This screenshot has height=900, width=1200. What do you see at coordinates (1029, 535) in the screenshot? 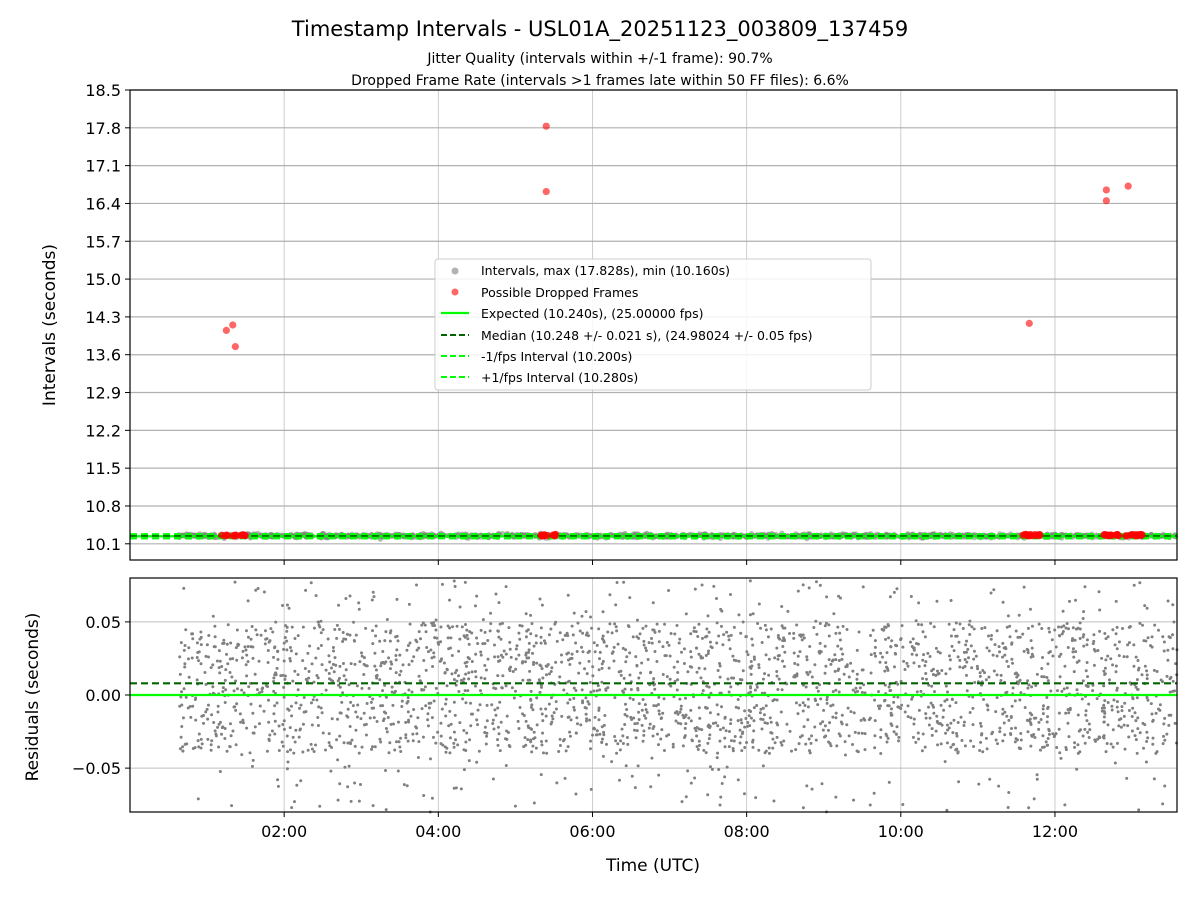
I see `dropped-frame-point` at bounding box center [1029, 535].